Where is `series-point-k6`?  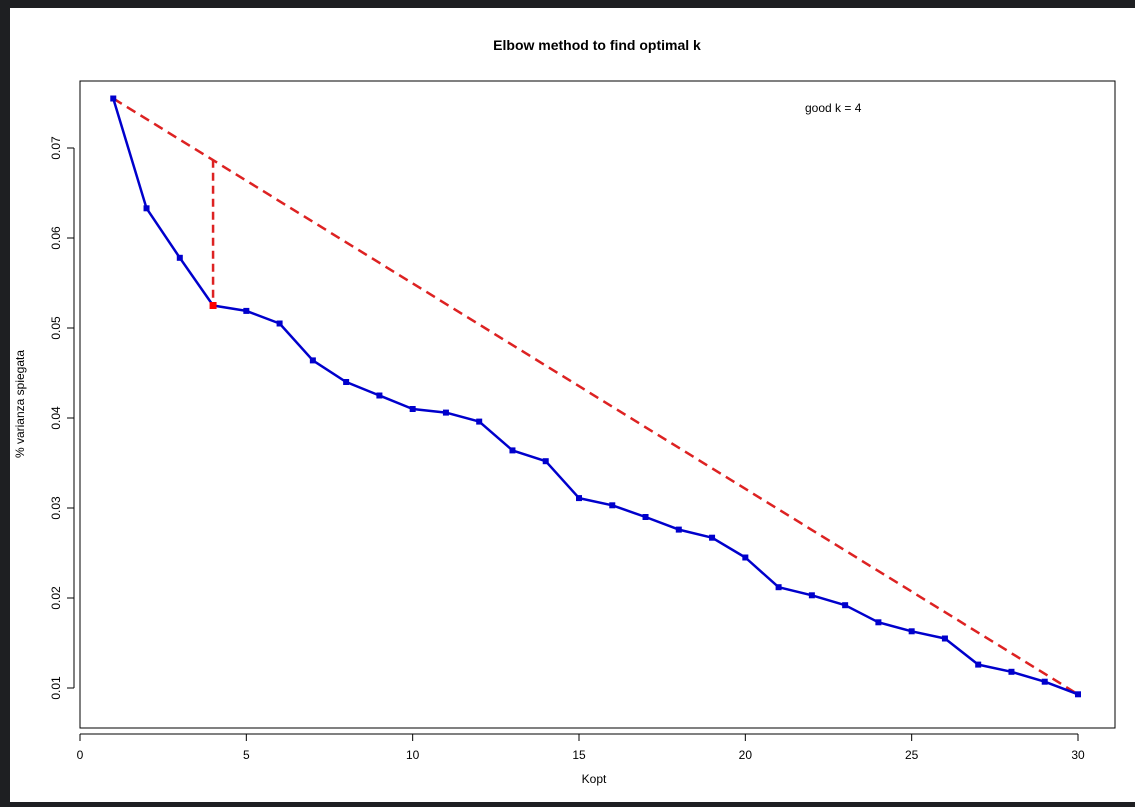
series-point-k6 is located at coordinates (279, 323).